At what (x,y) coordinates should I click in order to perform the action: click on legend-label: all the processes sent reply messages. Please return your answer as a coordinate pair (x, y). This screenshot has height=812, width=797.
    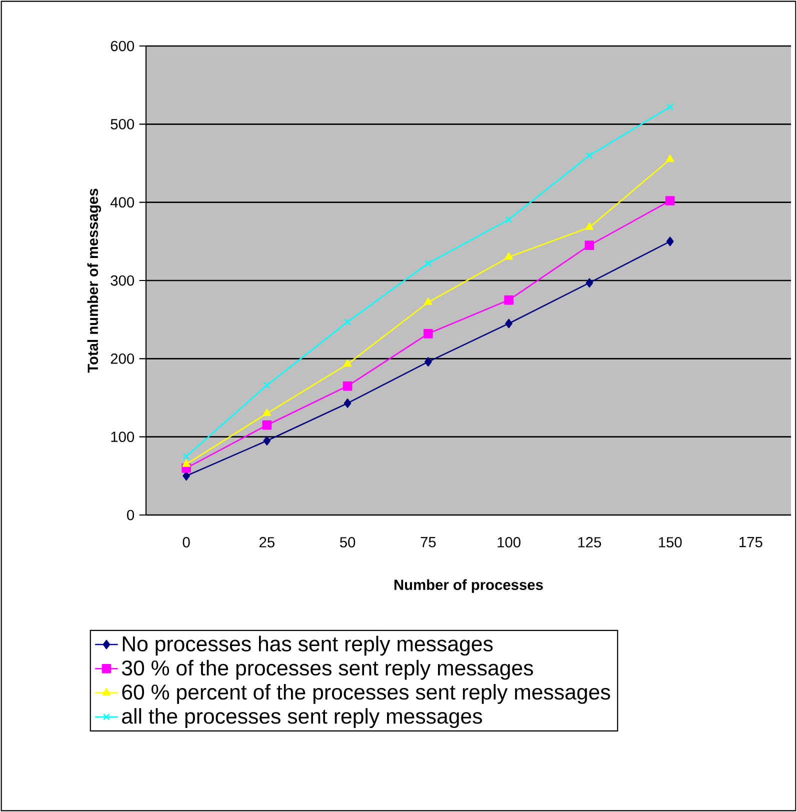
    Looking at the image, I should click on (302, 718).